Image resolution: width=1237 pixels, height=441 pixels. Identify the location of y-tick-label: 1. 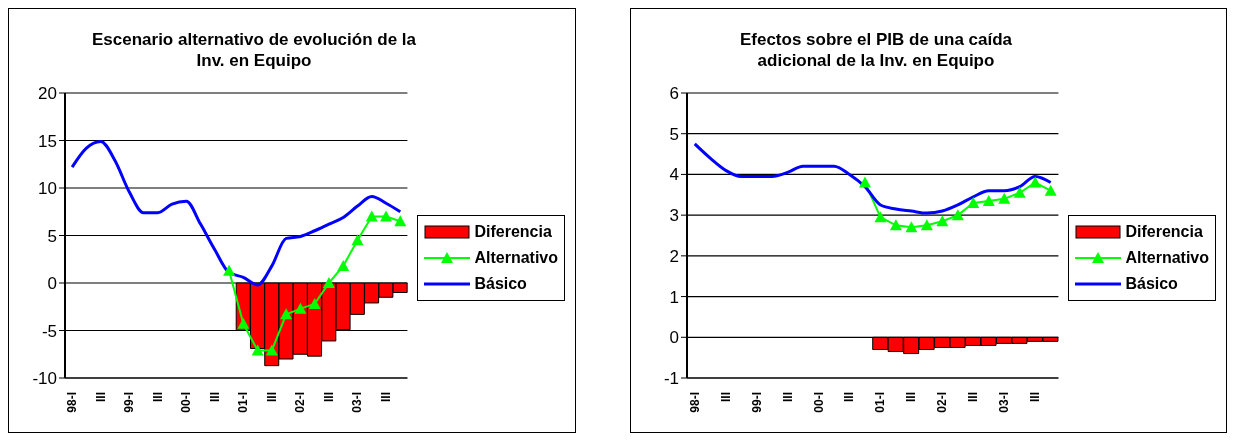
(674, 297).